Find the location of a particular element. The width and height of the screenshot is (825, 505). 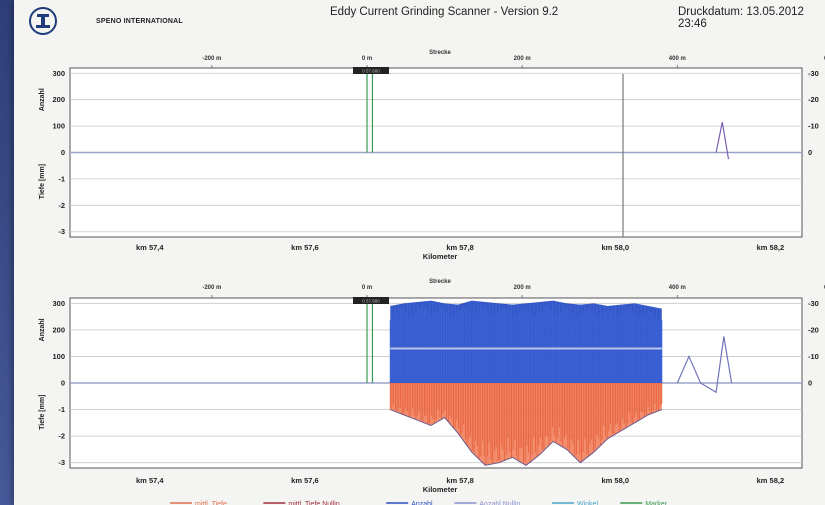

legend-label: Anzahl is located at coordinates (422, 503).